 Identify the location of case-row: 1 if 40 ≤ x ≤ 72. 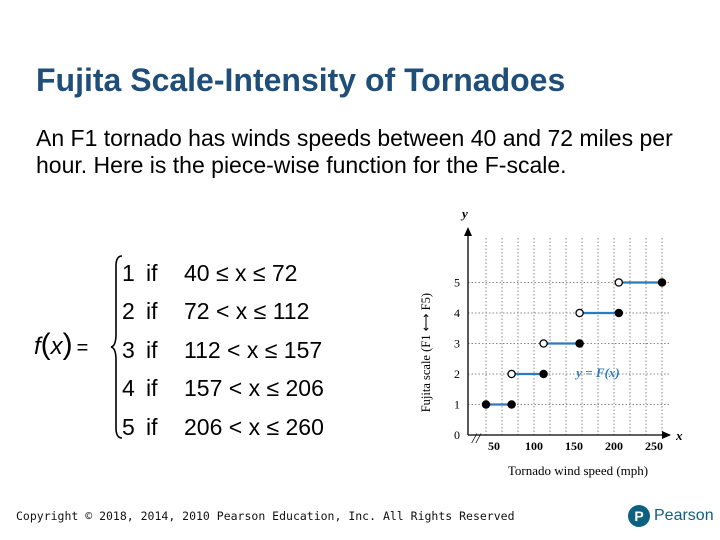
(223, 273).